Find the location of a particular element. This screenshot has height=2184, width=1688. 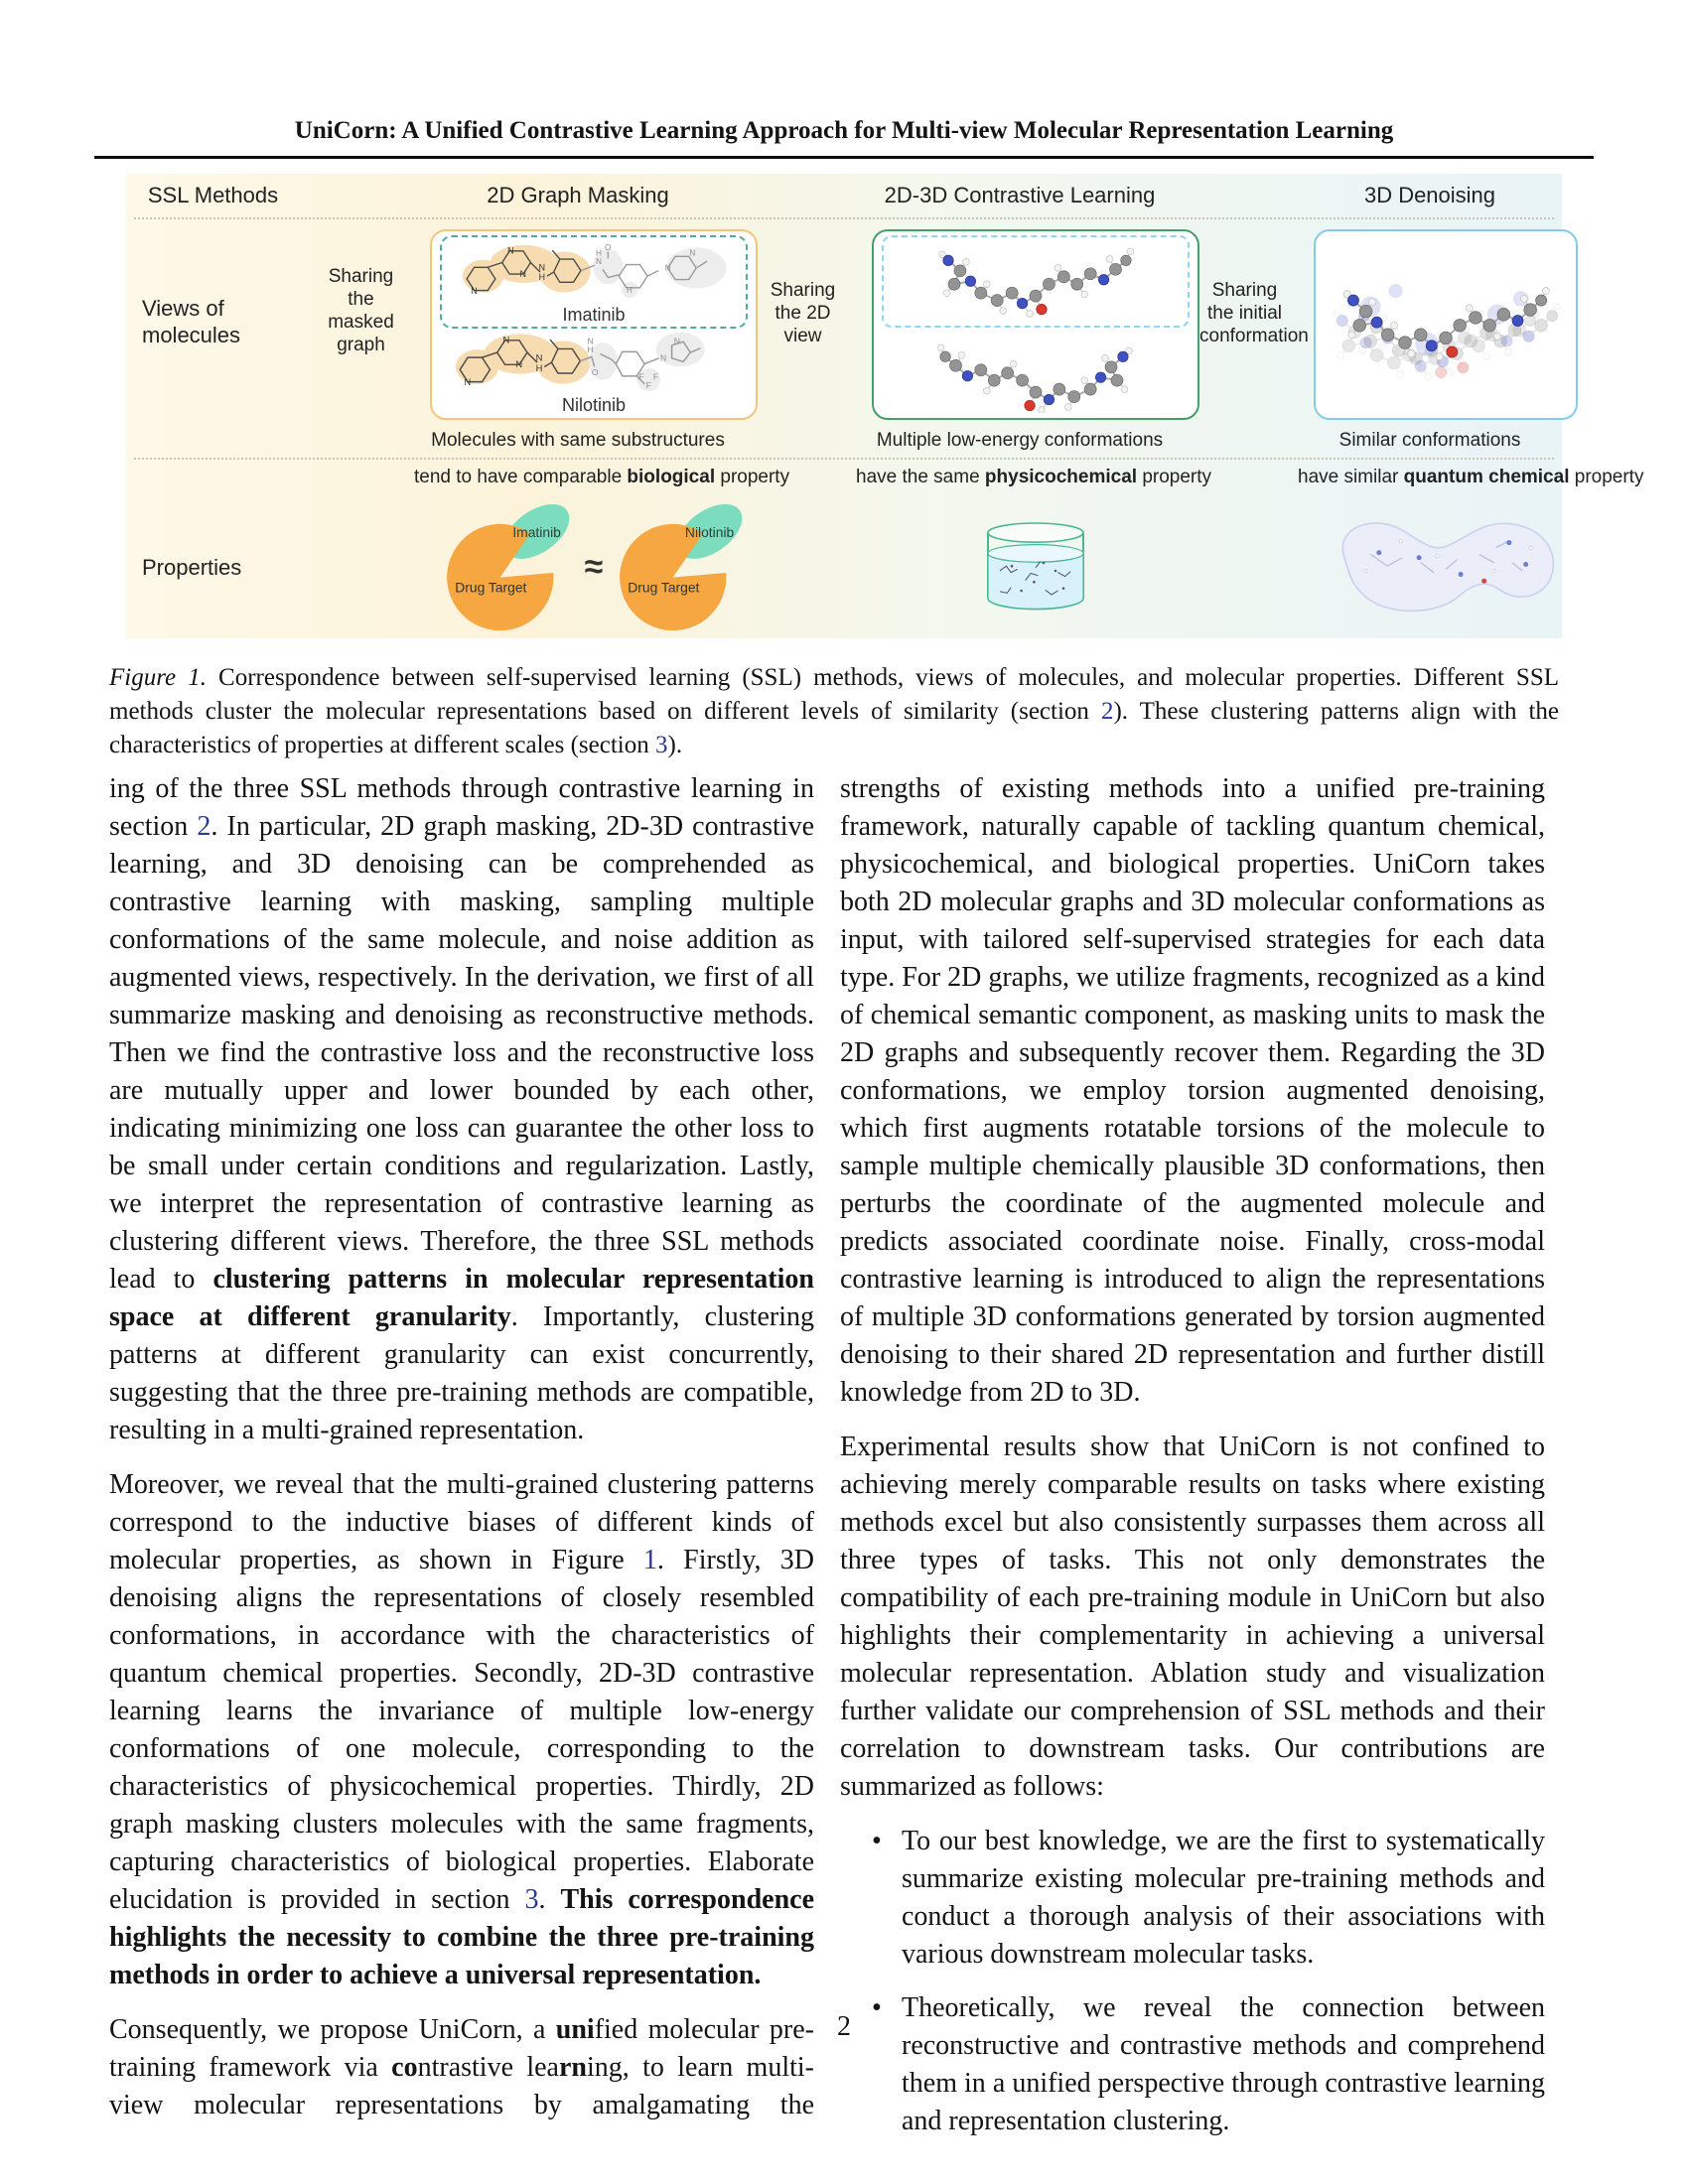

section-ref-link: 1 is located at coordinates (649, 1560).